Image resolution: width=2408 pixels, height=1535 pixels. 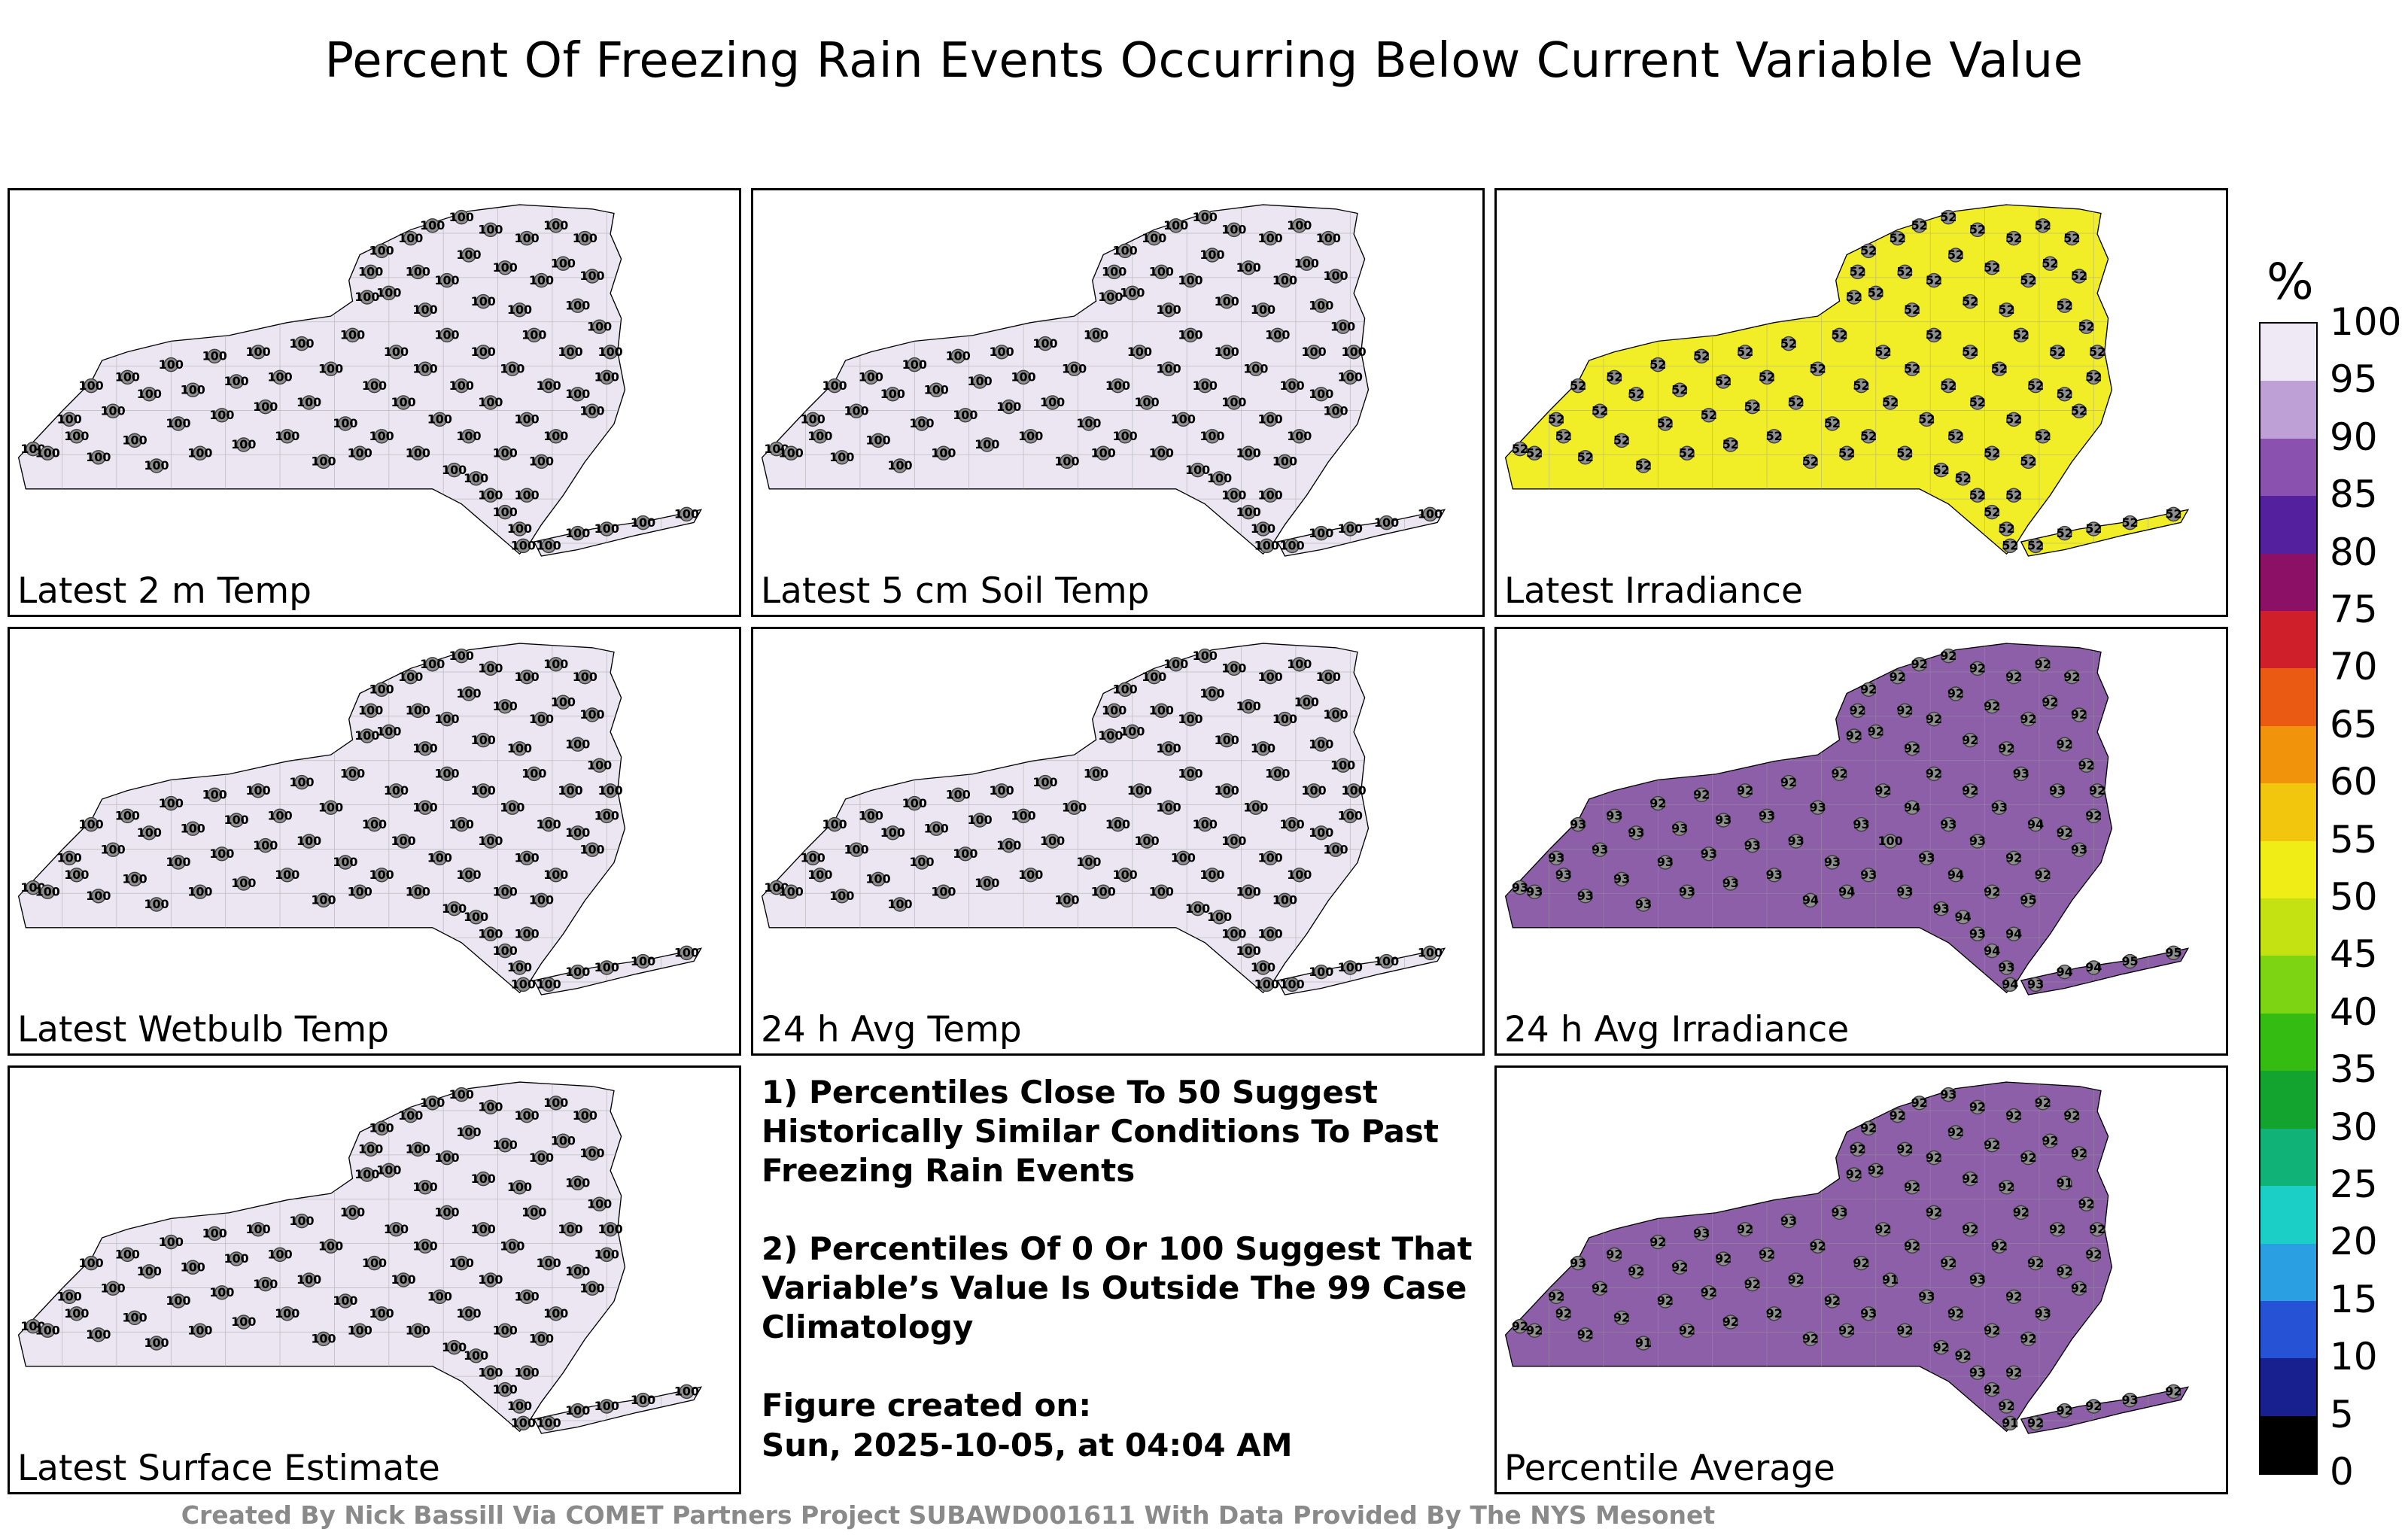 I want to click on panel-label: Latest Surface Estimate, so click(x=228, y=1468).